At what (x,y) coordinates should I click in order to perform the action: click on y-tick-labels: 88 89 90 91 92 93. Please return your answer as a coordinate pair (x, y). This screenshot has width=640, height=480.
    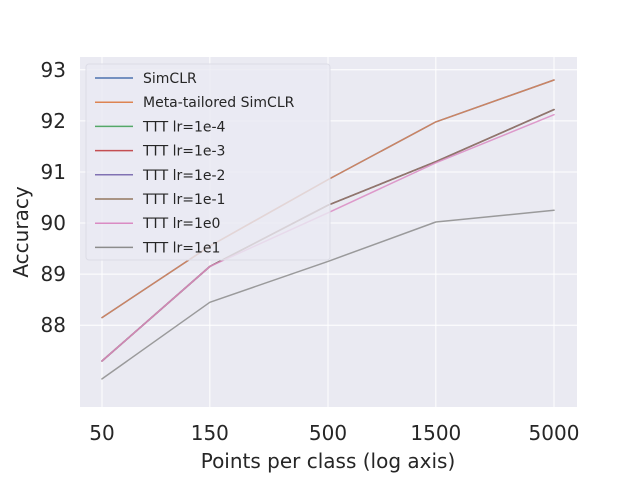
    Looking at the image, I should click on (53, 197).